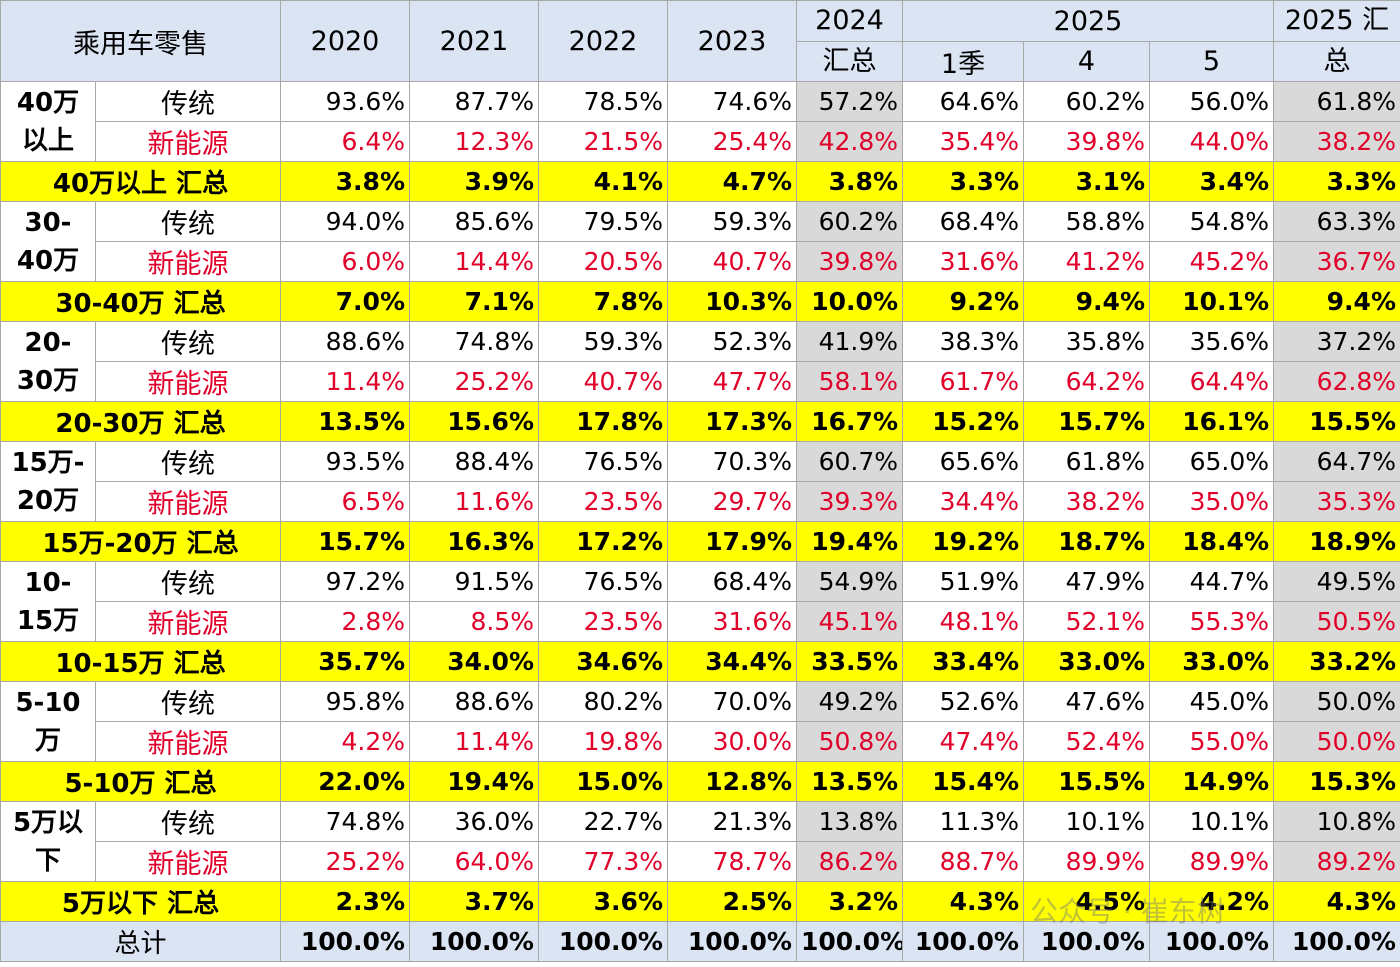 Image resolution: width=1400 pixels, height=967 pixels. I want to click on total-2024-header-line2: 汇总, so click(849, 61).